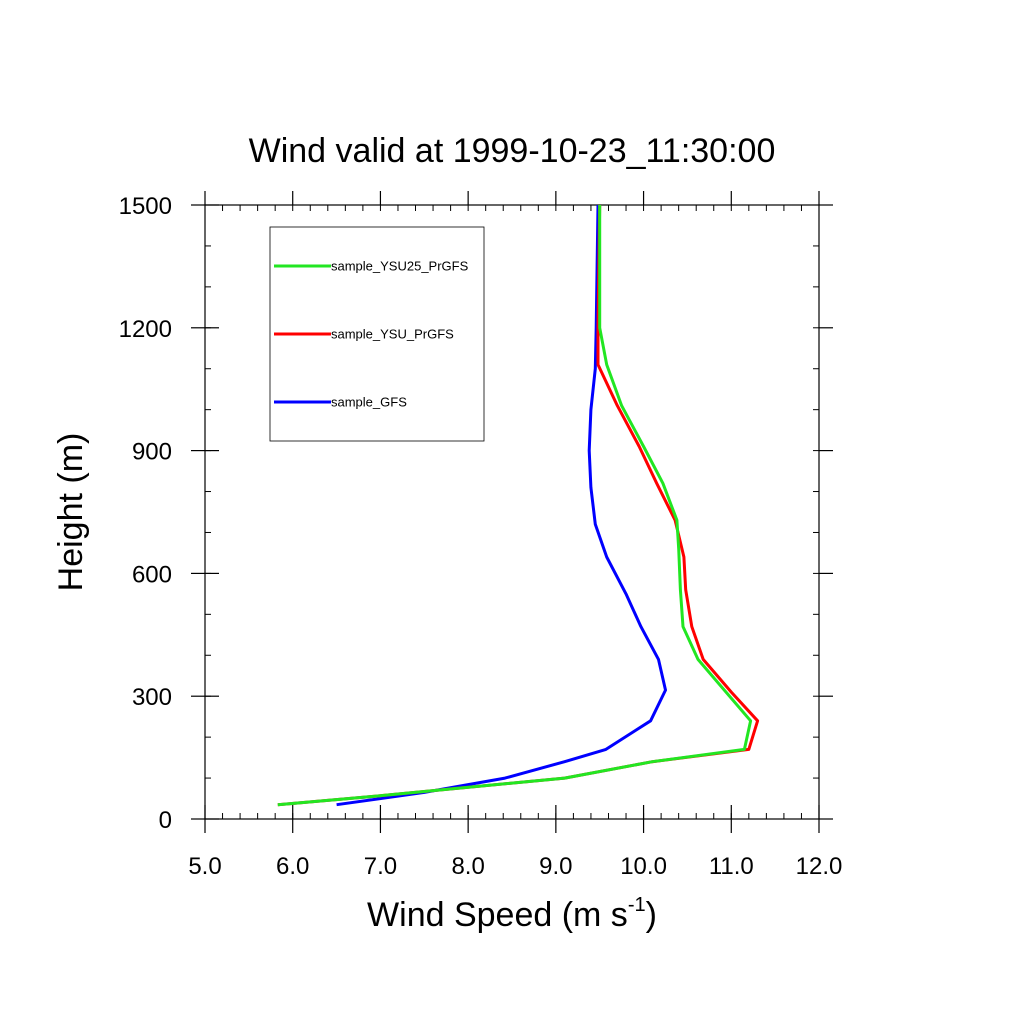 This screenshot has width=1024, height=1024. Describe the element at coordinates (165, 820) in the screenshot. I see `y-tick-label: 0` at that location.